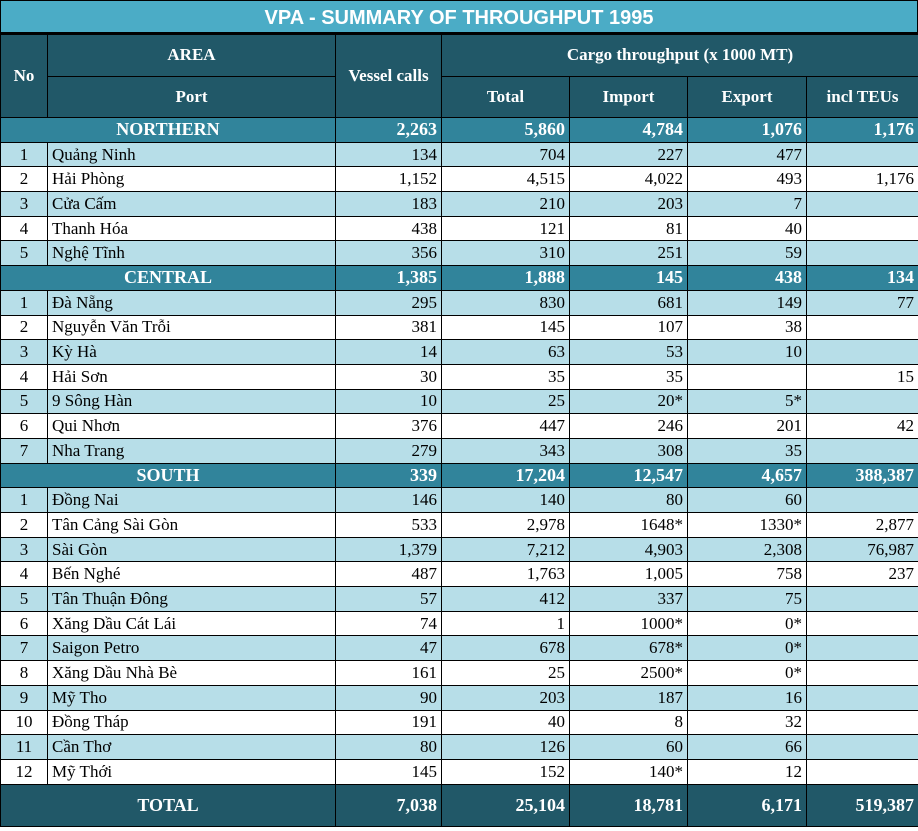 The image size is (918, 831). I want to click on port-name: Tân Thuận Đông, so click(191, 599).